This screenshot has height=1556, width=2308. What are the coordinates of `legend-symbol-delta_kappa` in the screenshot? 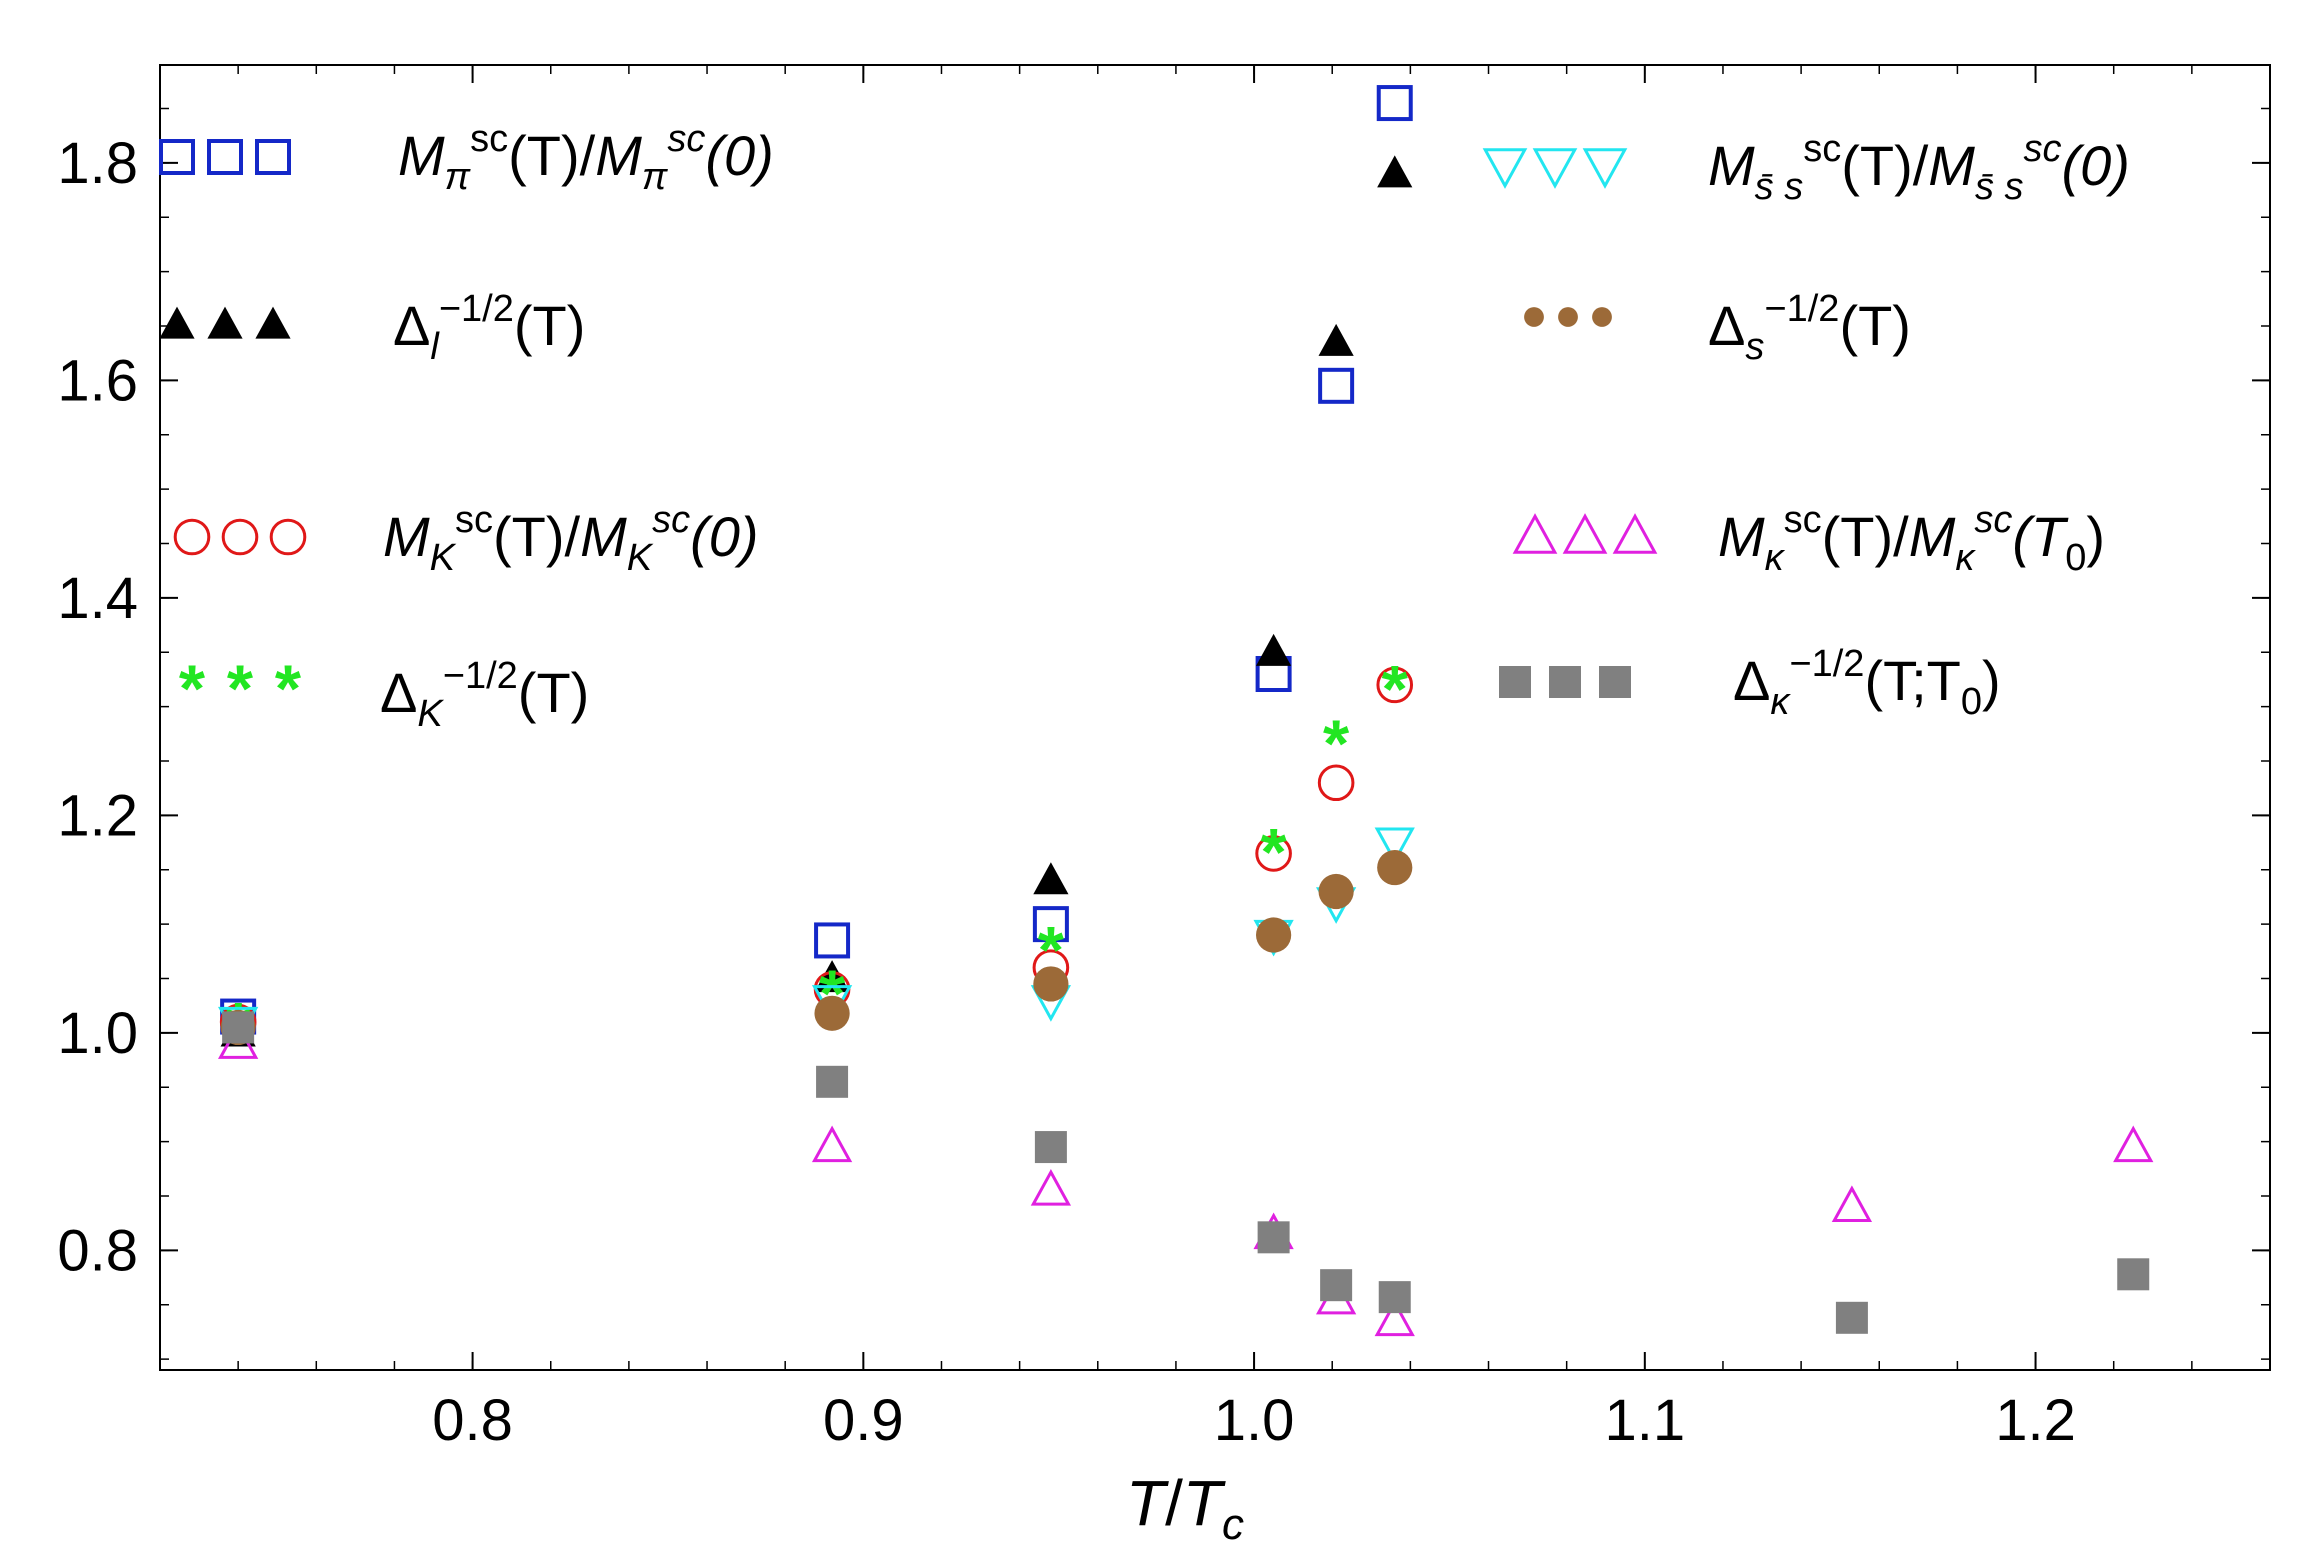 It's located at (1565, 682).